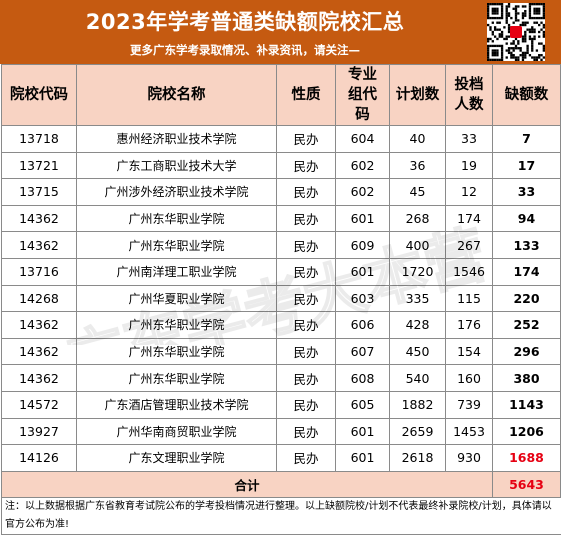 The image size is (561, 536). I want to click on table-row: 14362 广州东华职业学院 民办 601 268 174 94, so click(281, 218).